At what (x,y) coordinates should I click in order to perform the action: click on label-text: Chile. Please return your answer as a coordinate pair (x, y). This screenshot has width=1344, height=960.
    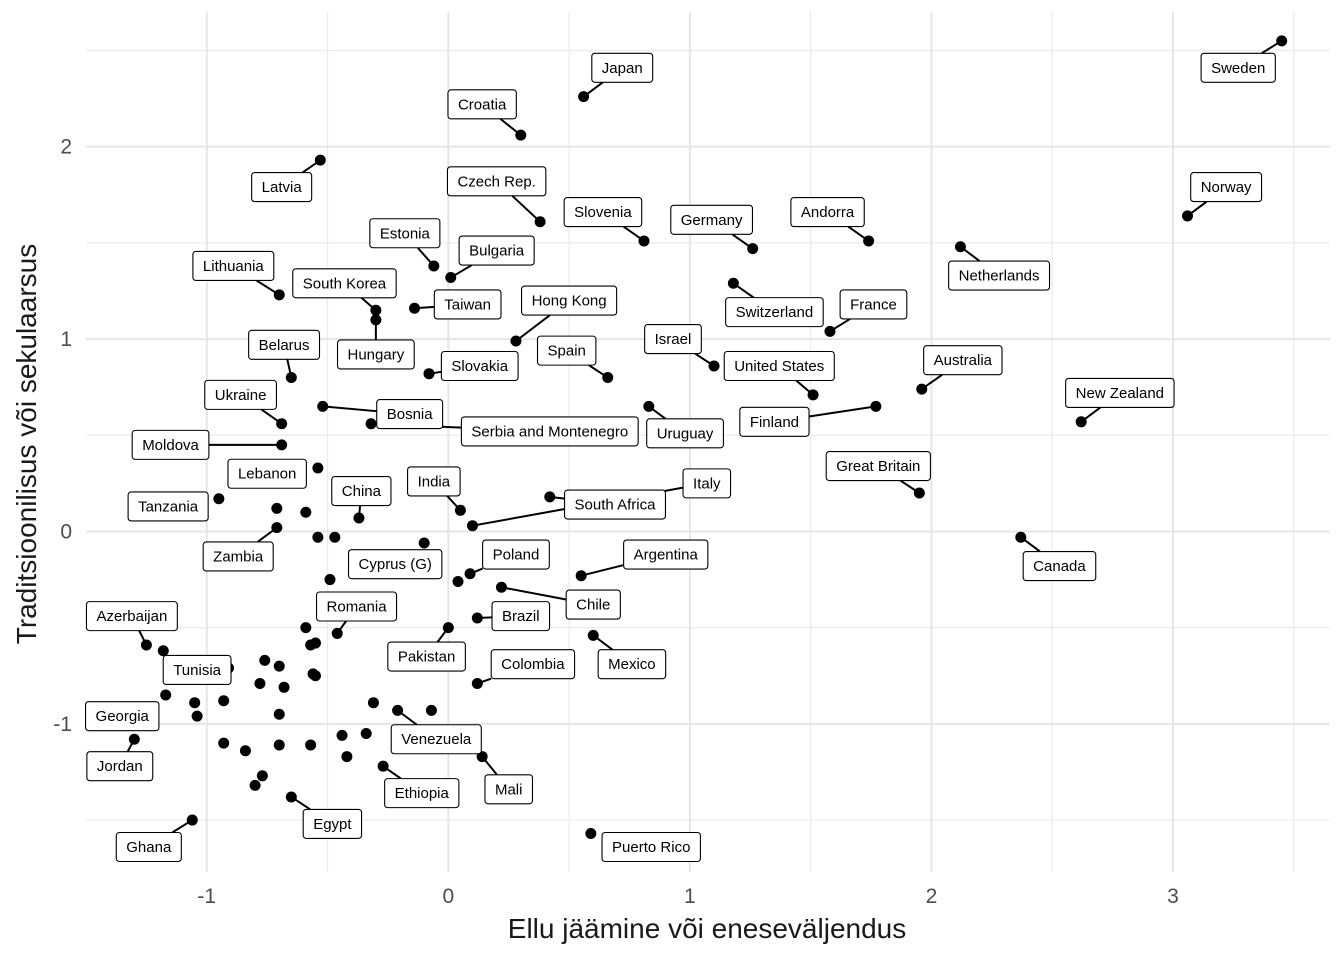
    Looking at the image, I should click on (593, 605).